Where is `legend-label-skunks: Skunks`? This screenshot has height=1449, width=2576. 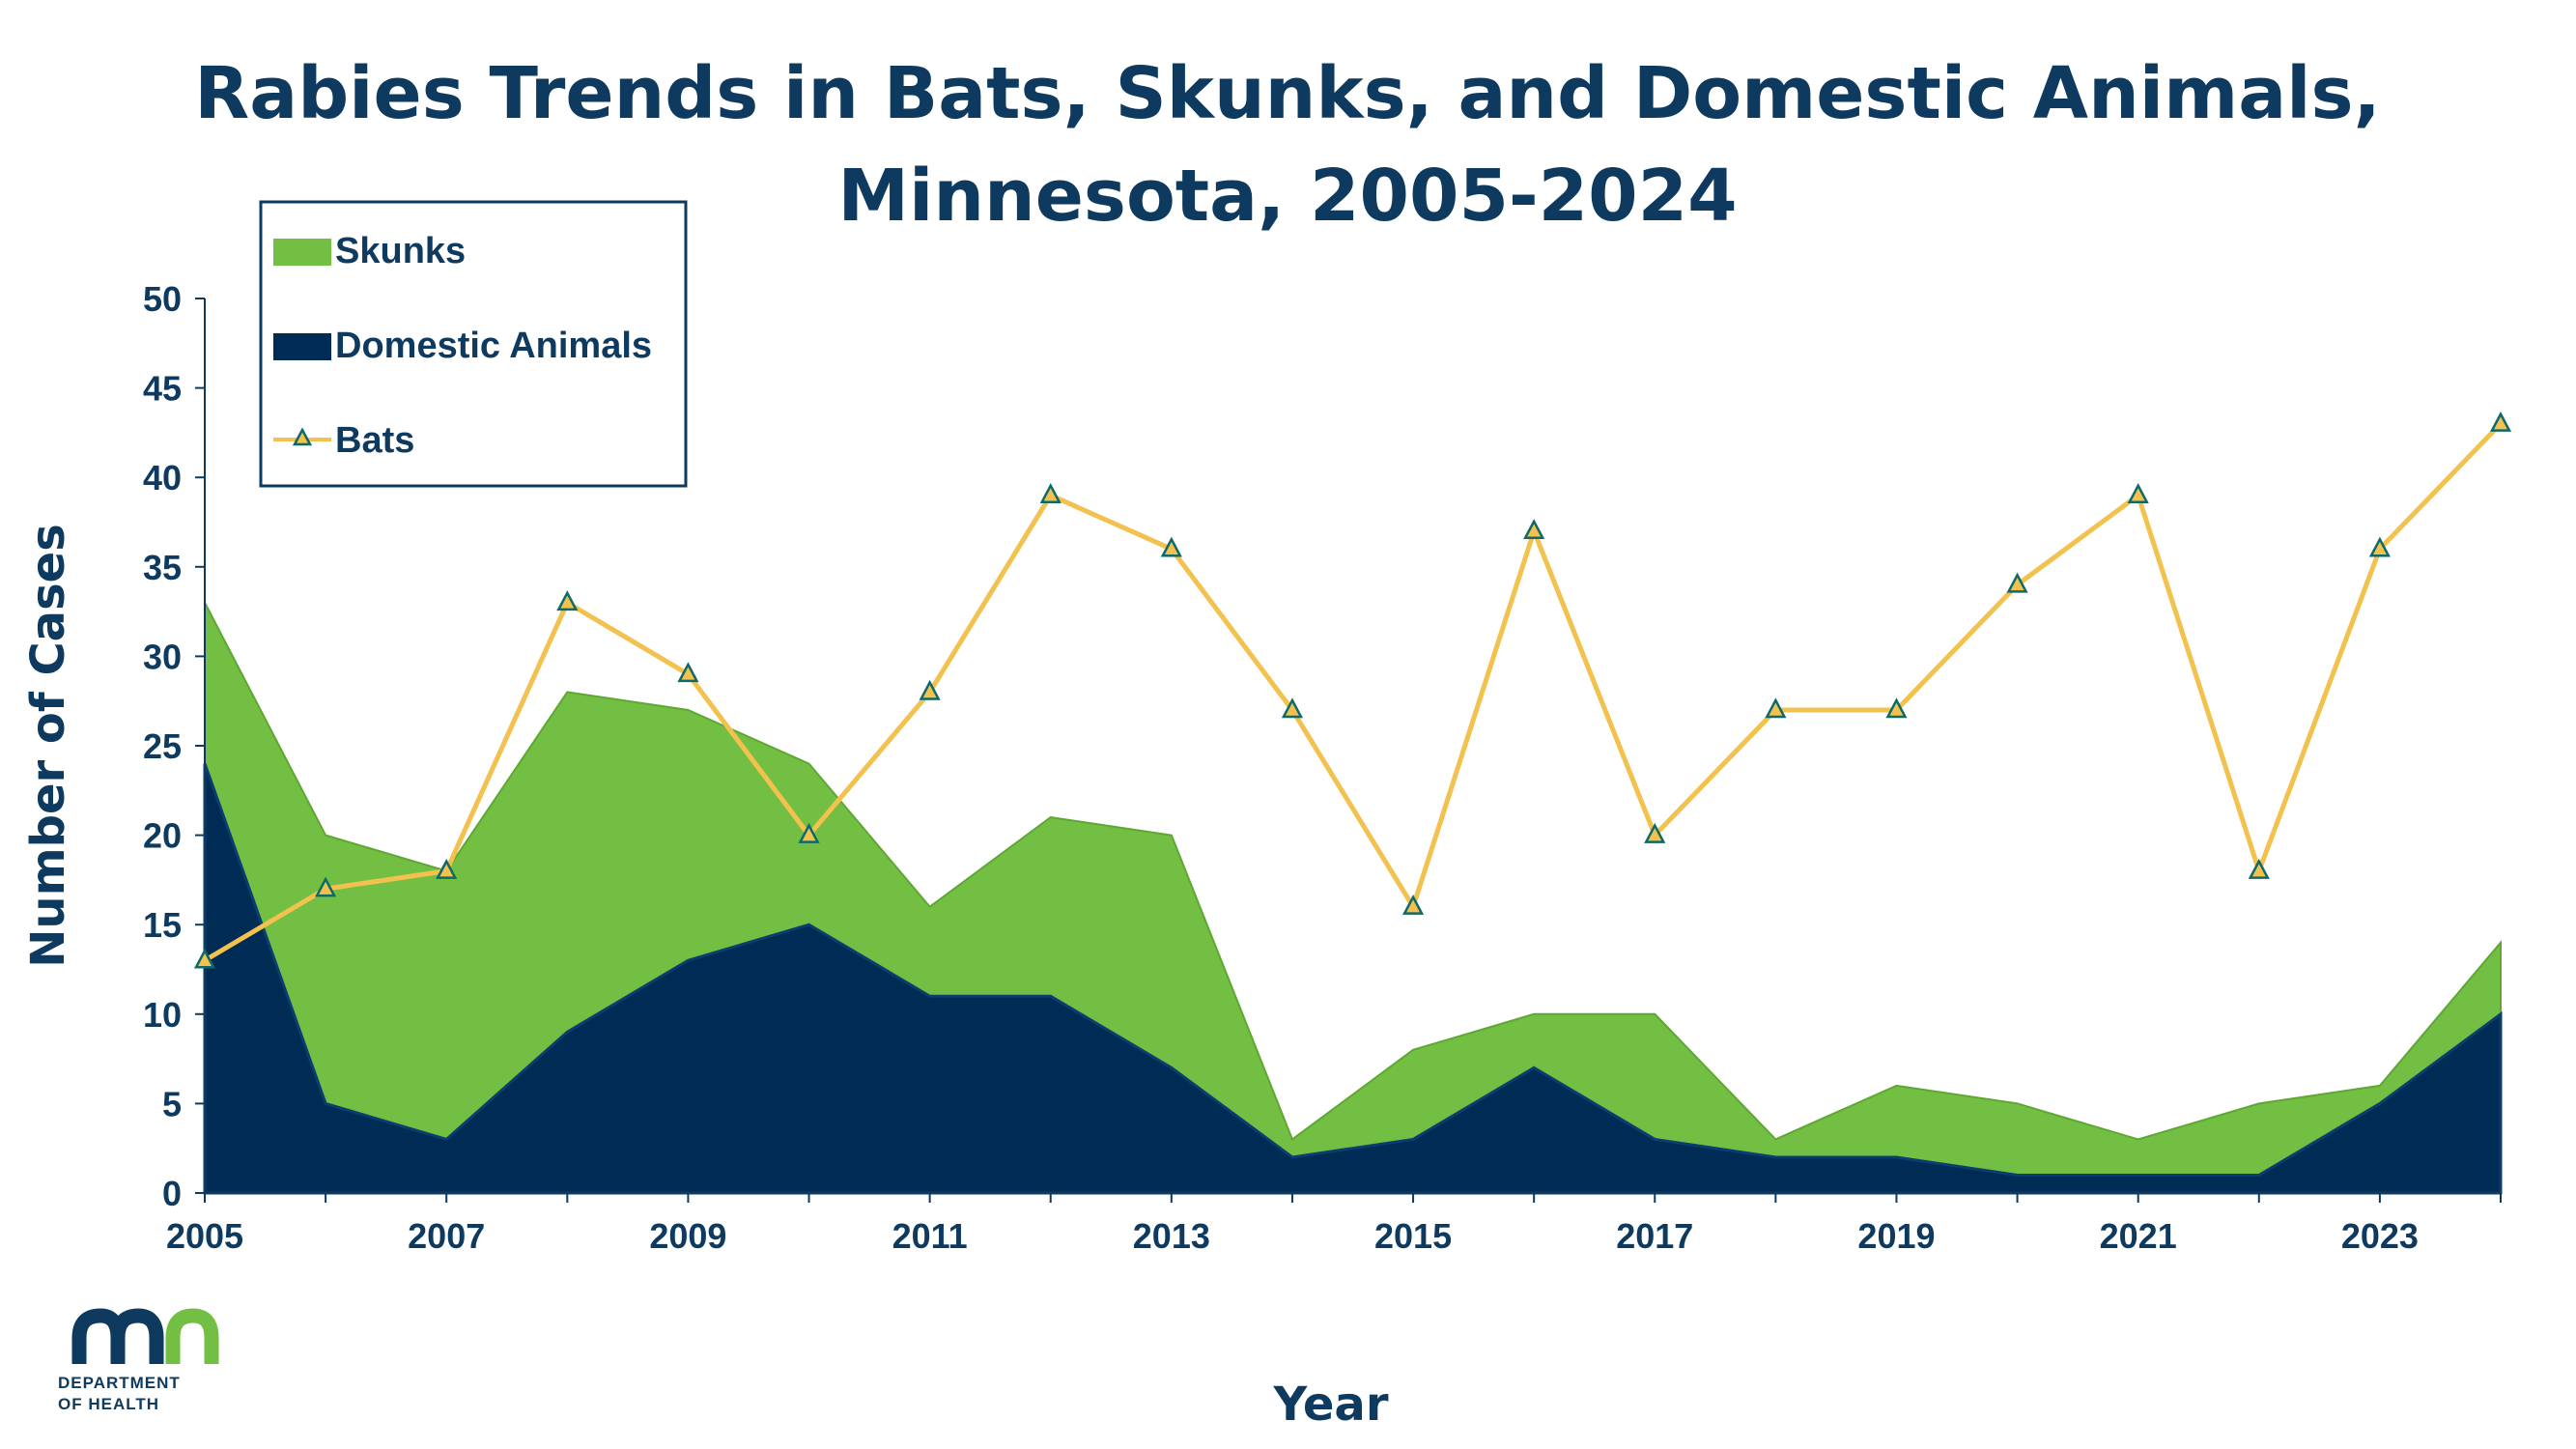
legend-label-skunks: Skunks is located at coordinates (400, 251).